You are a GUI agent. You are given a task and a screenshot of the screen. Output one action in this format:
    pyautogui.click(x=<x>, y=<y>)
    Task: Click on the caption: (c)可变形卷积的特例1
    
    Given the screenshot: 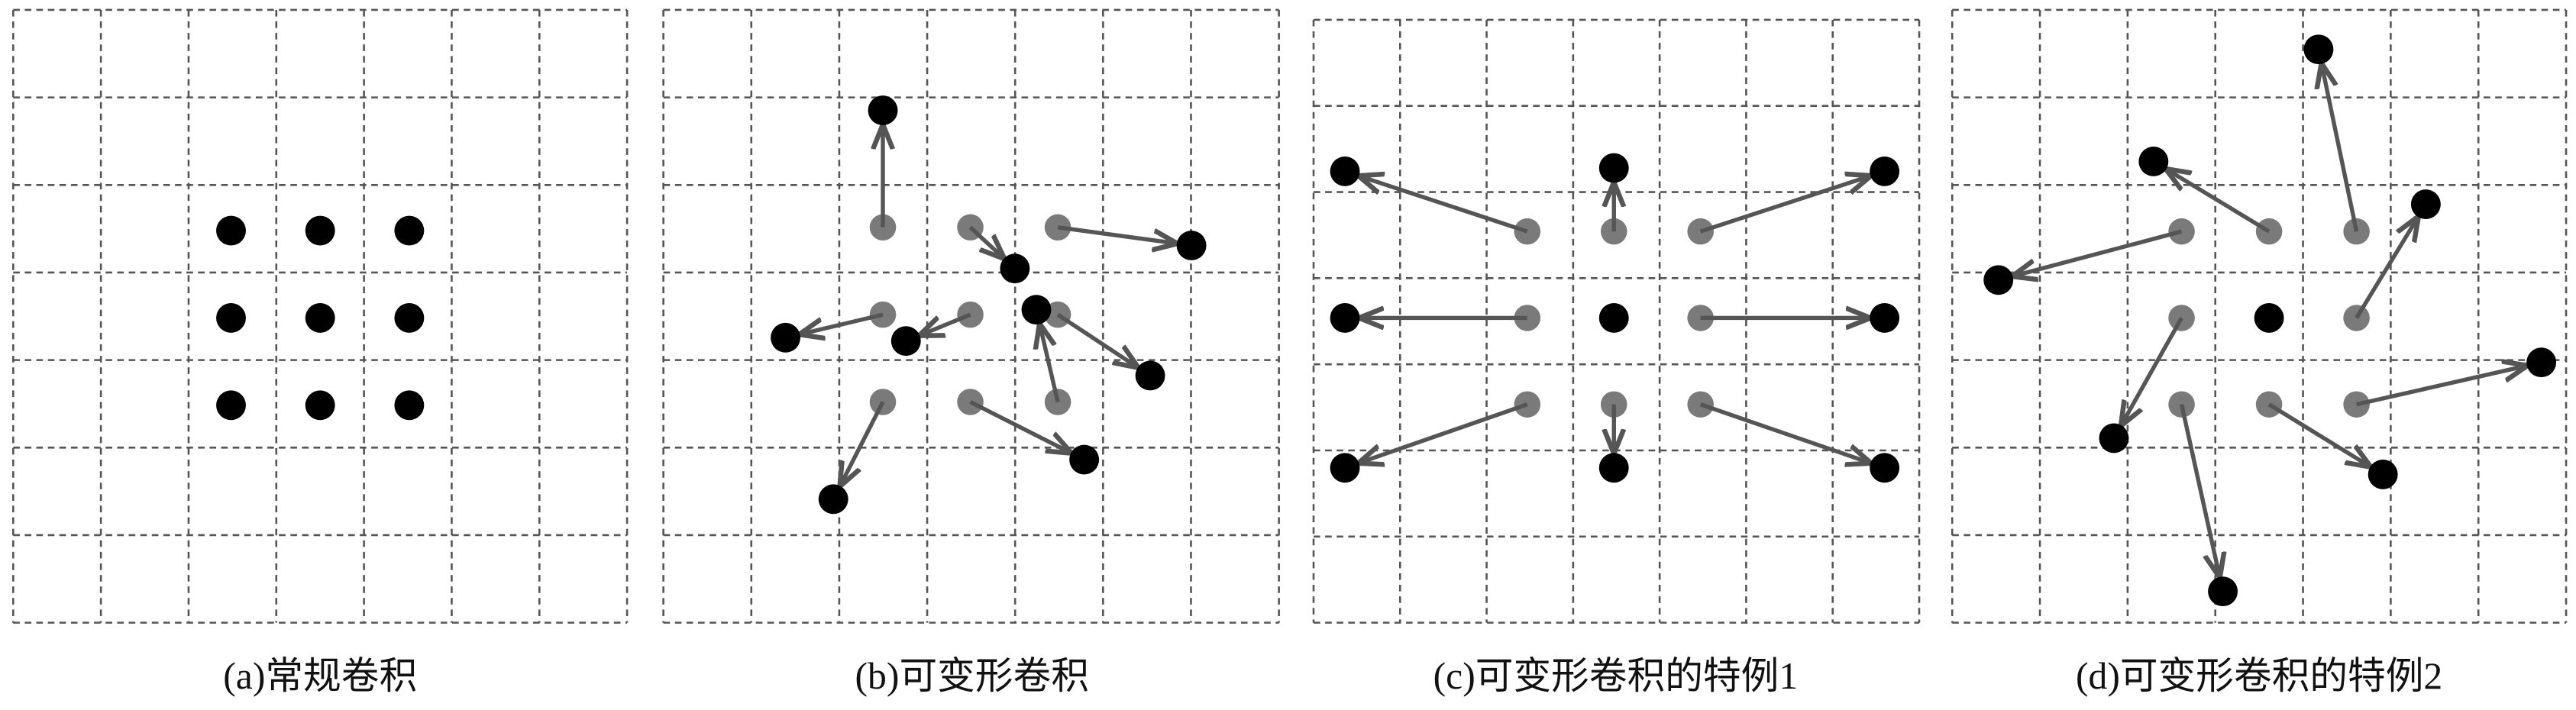 What is the action you would take?
    pyautogui.click(x=1616, y=676)
    